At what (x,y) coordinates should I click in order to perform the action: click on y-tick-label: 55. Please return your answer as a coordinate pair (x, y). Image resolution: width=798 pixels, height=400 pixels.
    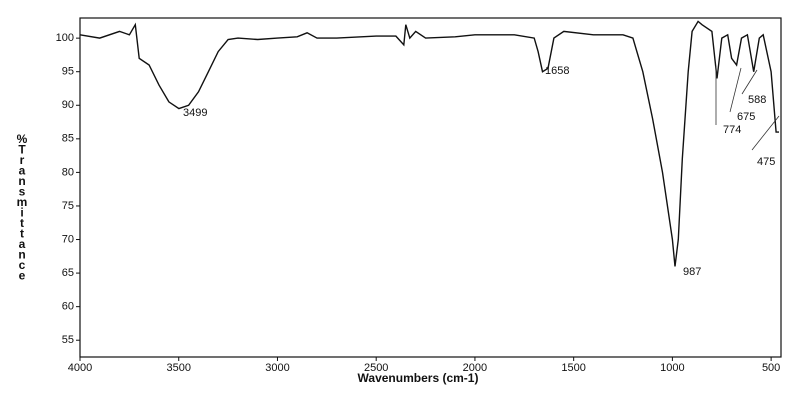
    Looking at the image, I should click on (68, 340).